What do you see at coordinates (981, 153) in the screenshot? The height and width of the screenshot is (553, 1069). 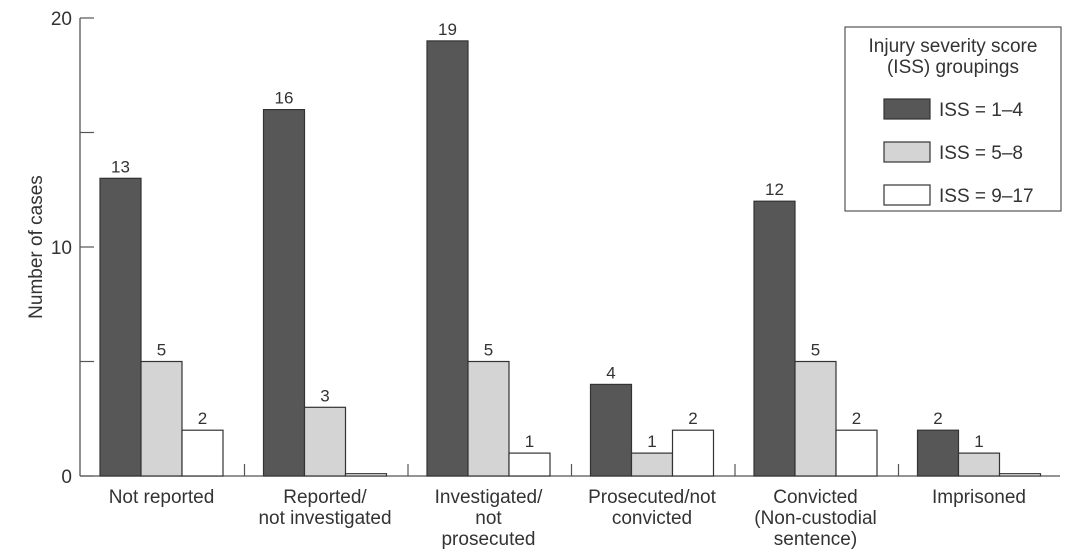 I see `legend-entry: ISS = 5–8` at bounding box center [981, 153].